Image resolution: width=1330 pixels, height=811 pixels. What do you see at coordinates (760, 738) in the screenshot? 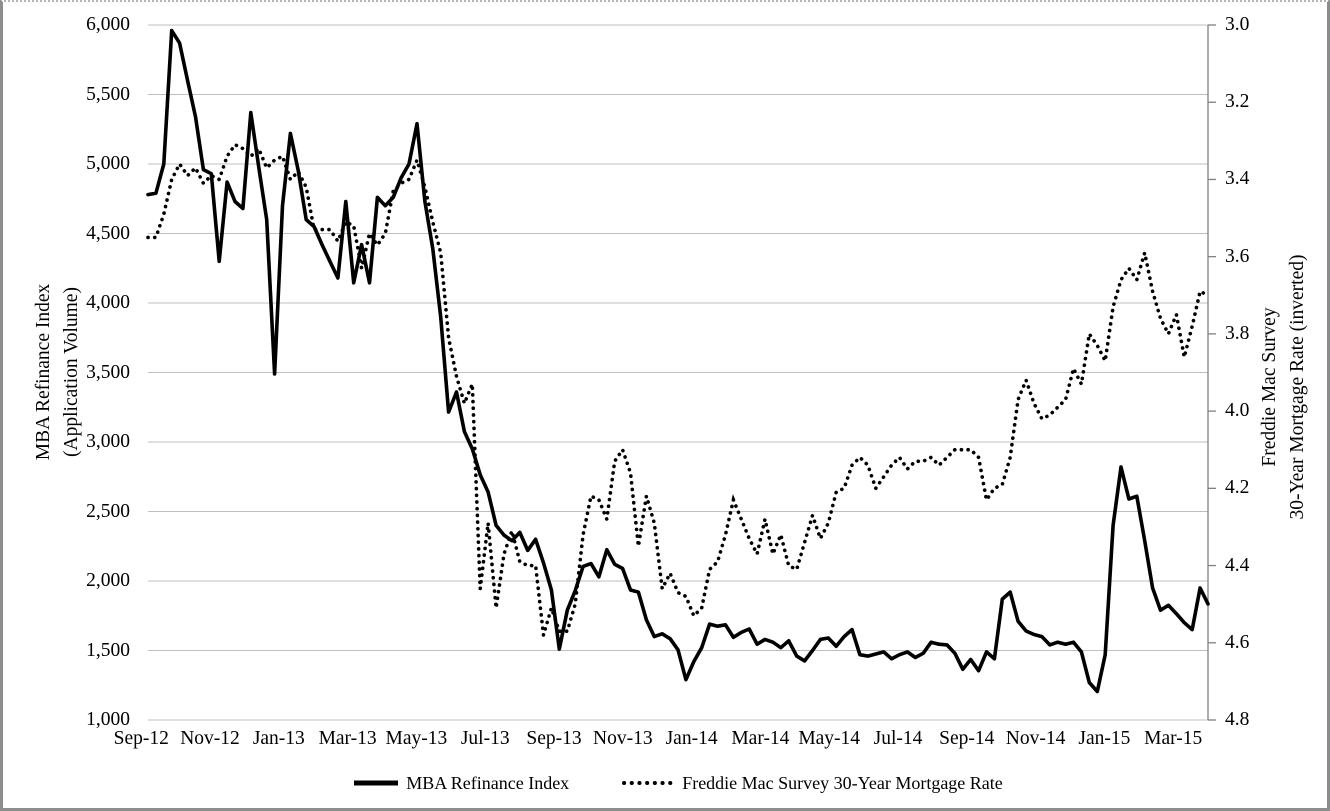
I see `x-axis-tick-label: Mar-14` at bounding box center [760, 738].